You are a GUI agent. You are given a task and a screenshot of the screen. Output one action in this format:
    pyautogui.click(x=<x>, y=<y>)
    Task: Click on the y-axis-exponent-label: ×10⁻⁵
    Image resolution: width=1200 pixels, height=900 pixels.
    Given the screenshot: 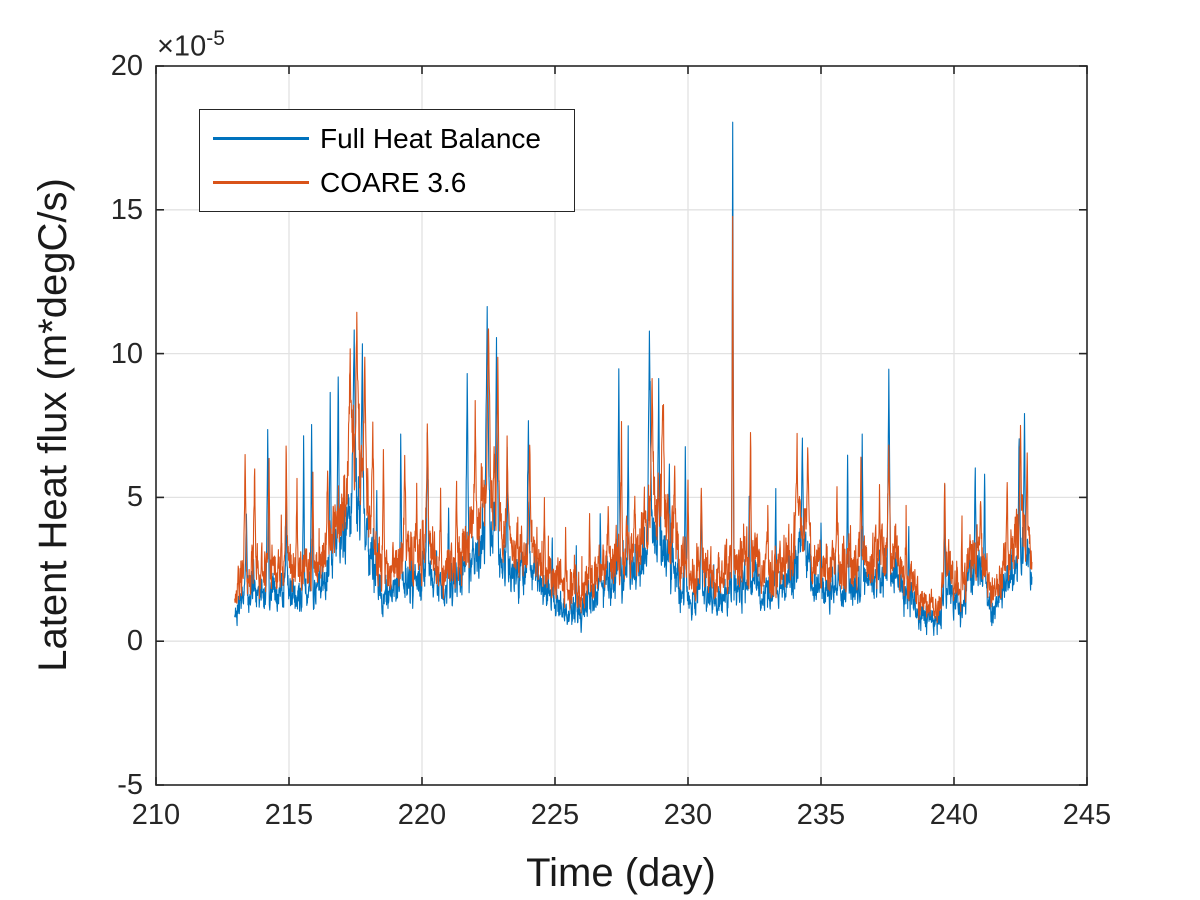 What is the action you would take?
    pyautogui.click(x=191, y=43)
    